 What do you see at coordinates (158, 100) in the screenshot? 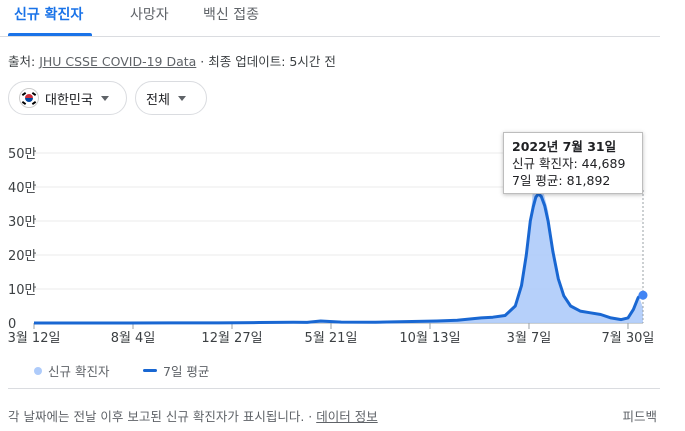
I see `range-dropdown-label: 전체` at bounding box center [158, 100].